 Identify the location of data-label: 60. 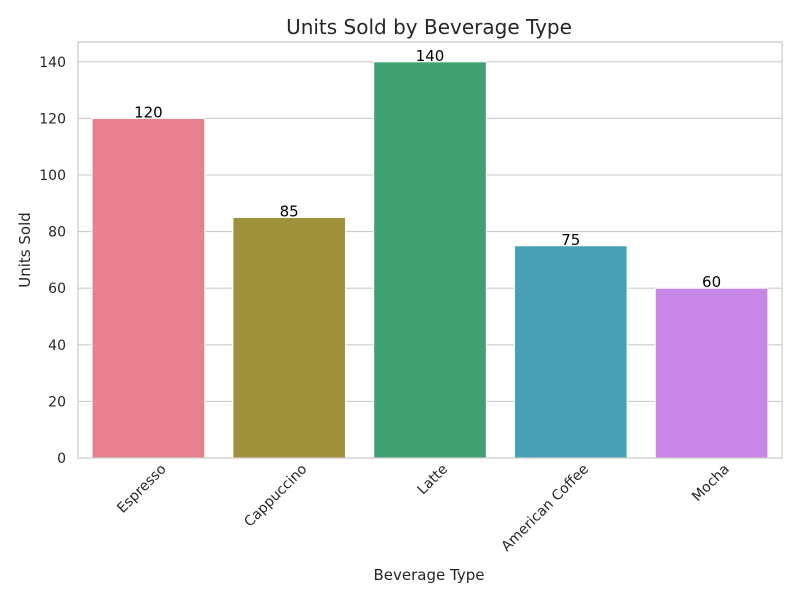
(711, 282).